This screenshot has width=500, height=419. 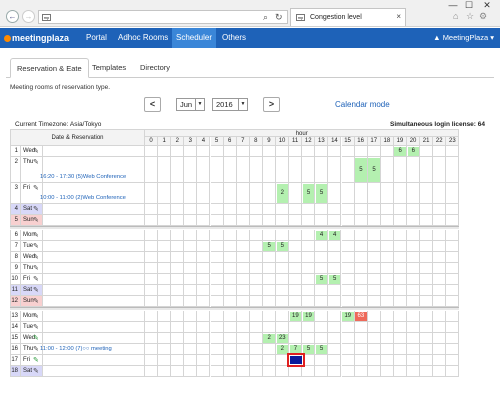 I want to click on occupancy-cell: 7, so click(x=295, y=349).